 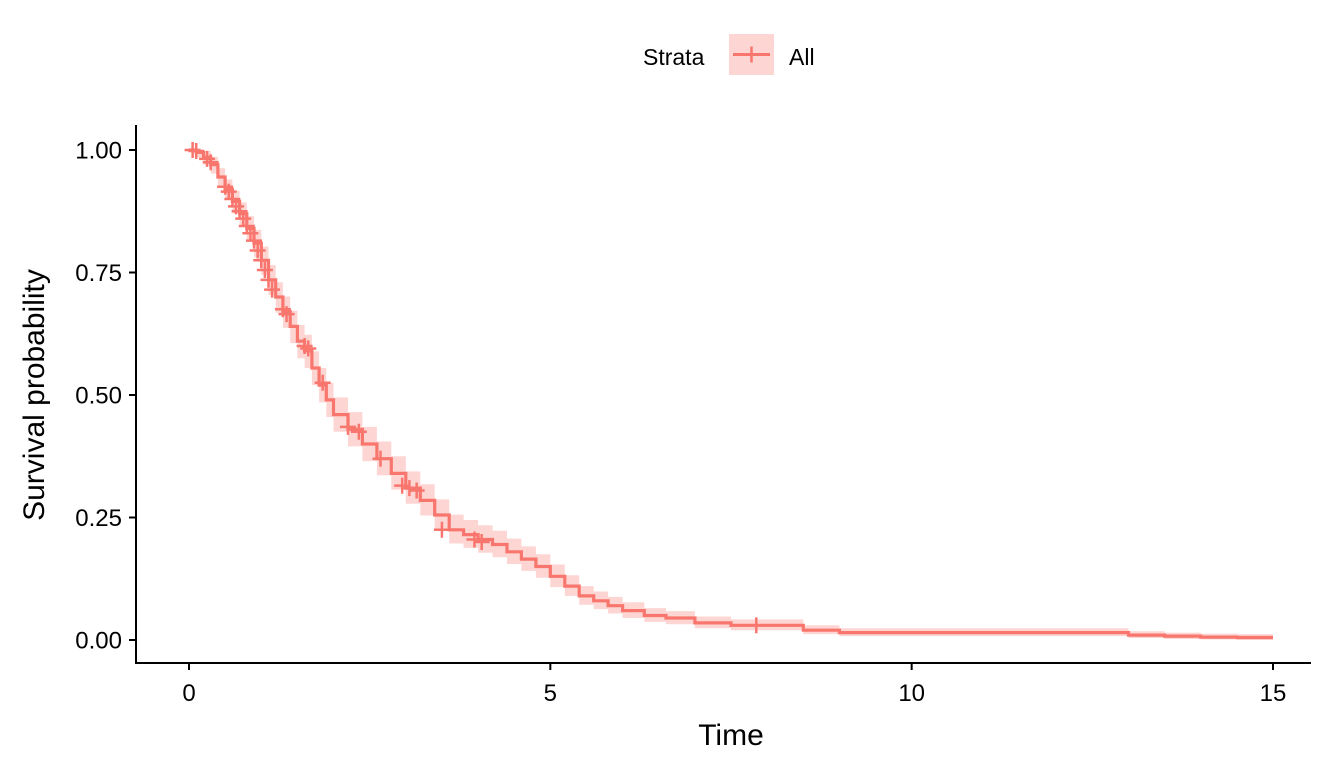 What do you see at coordinates (98, 641) in the screenshot?
I see `y-tick-label: 0.00` at bounding box center [98, 641].